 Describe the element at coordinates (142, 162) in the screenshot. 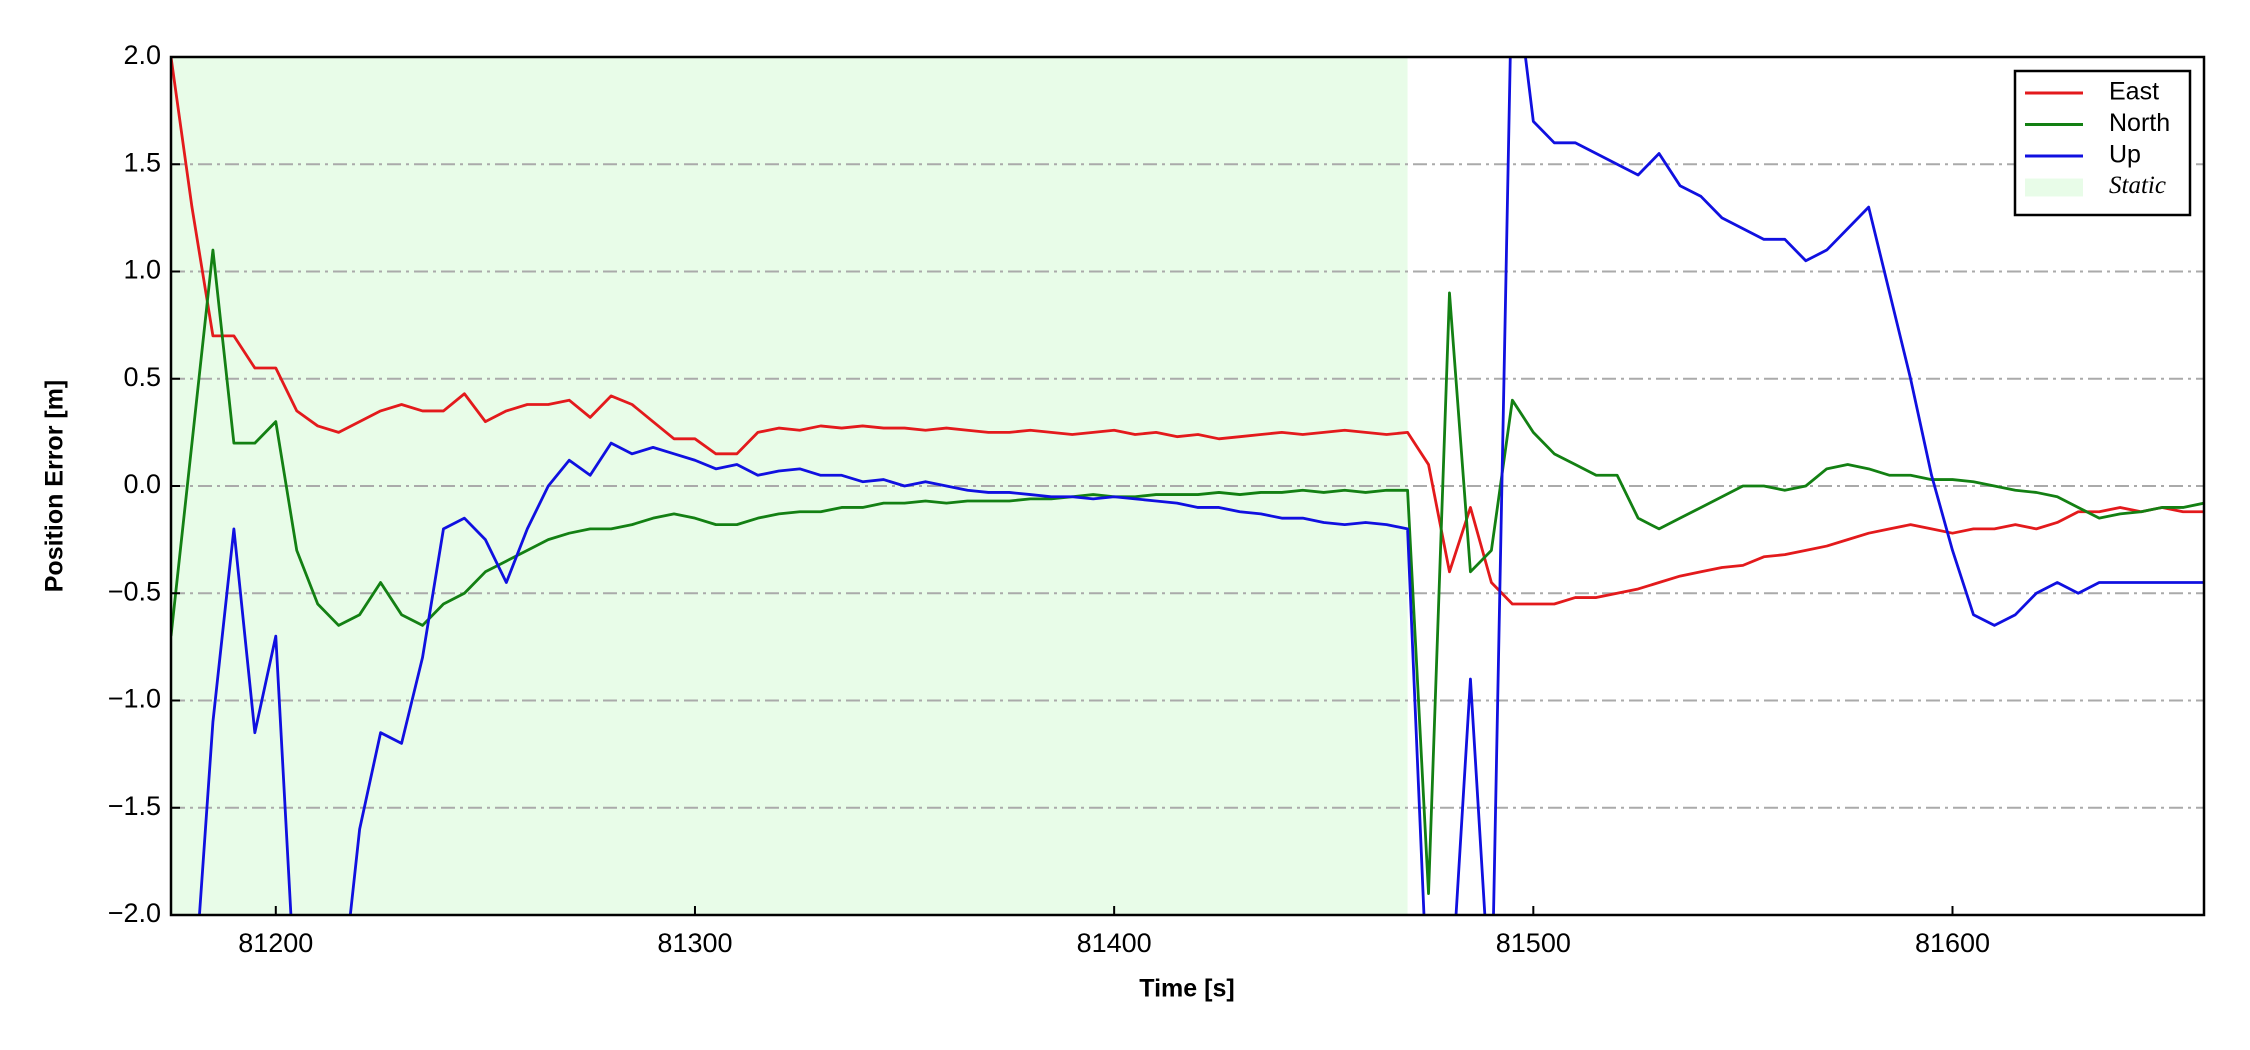

I see `y-tick-label: 1.5` at that location.